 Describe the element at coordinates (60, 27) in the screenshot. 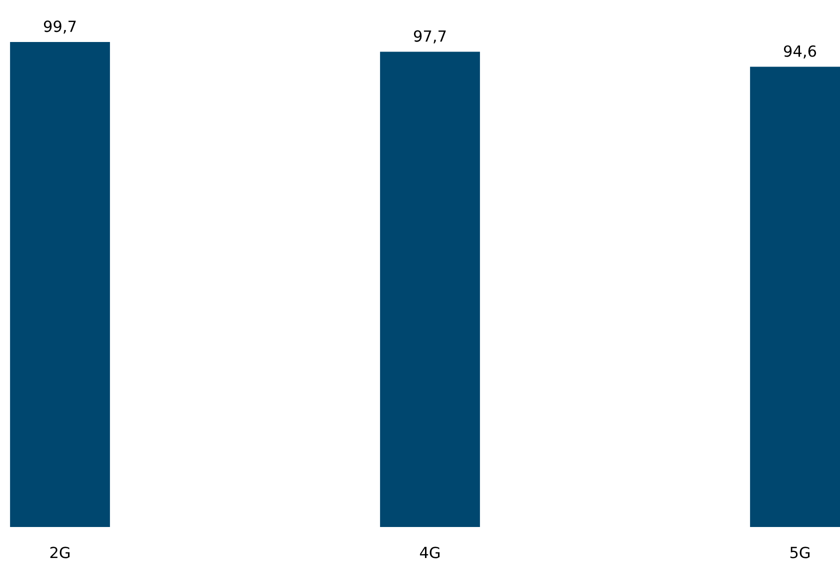

I see `data-label: 99,7` at that location.